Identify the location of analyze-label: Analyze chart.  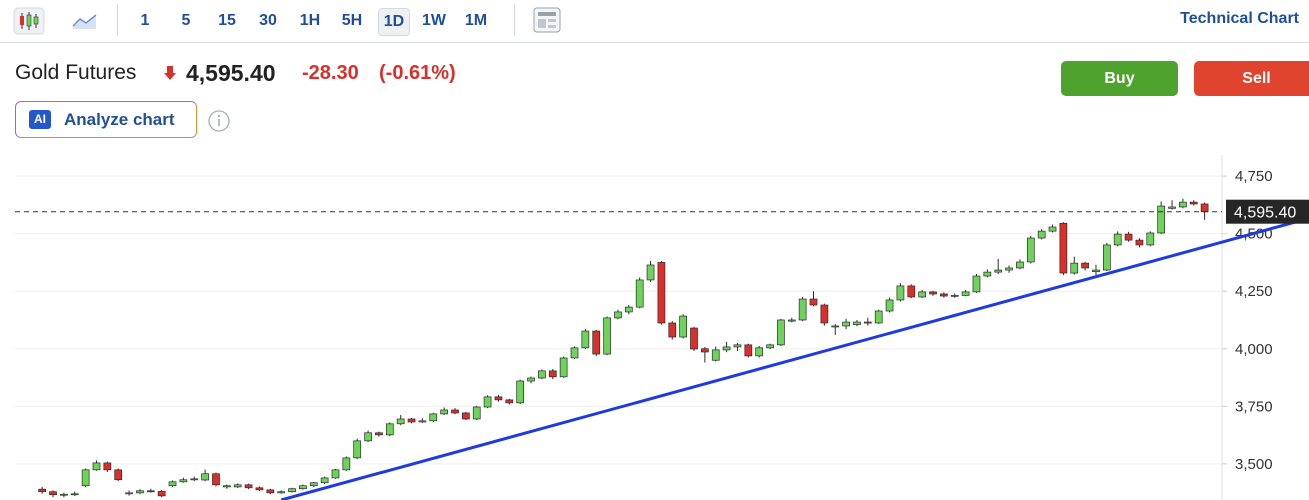
(119, 119).